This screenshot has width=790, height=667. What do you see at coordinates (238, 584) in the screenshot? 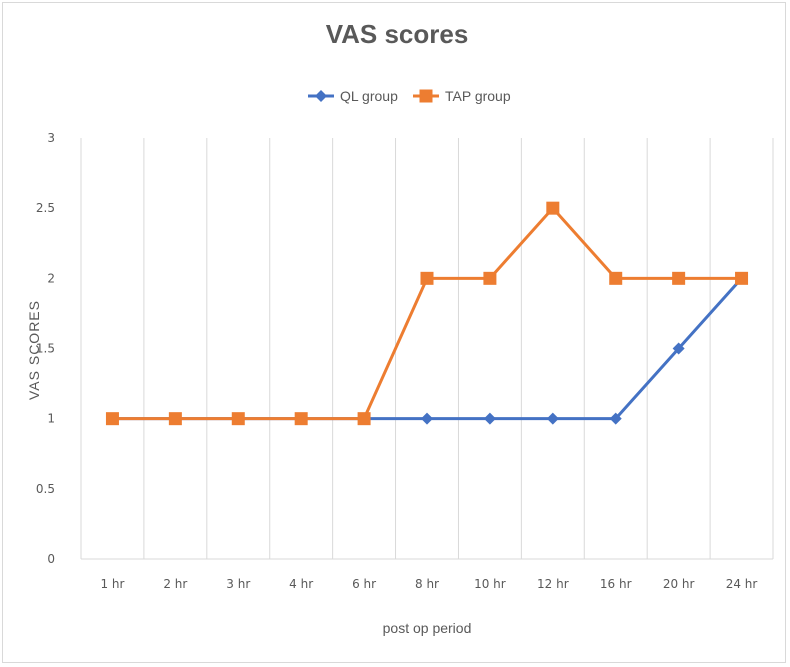
I see `x-tick-label: 3 hr` at bounding box center [238, 584].